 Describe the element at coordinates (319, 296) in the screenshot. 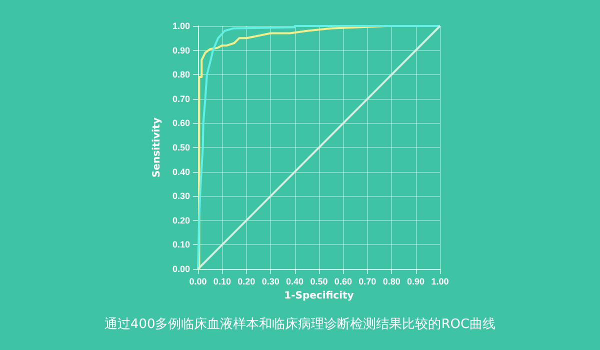

I see `x-axis-title: 1-Specificity` at that location.